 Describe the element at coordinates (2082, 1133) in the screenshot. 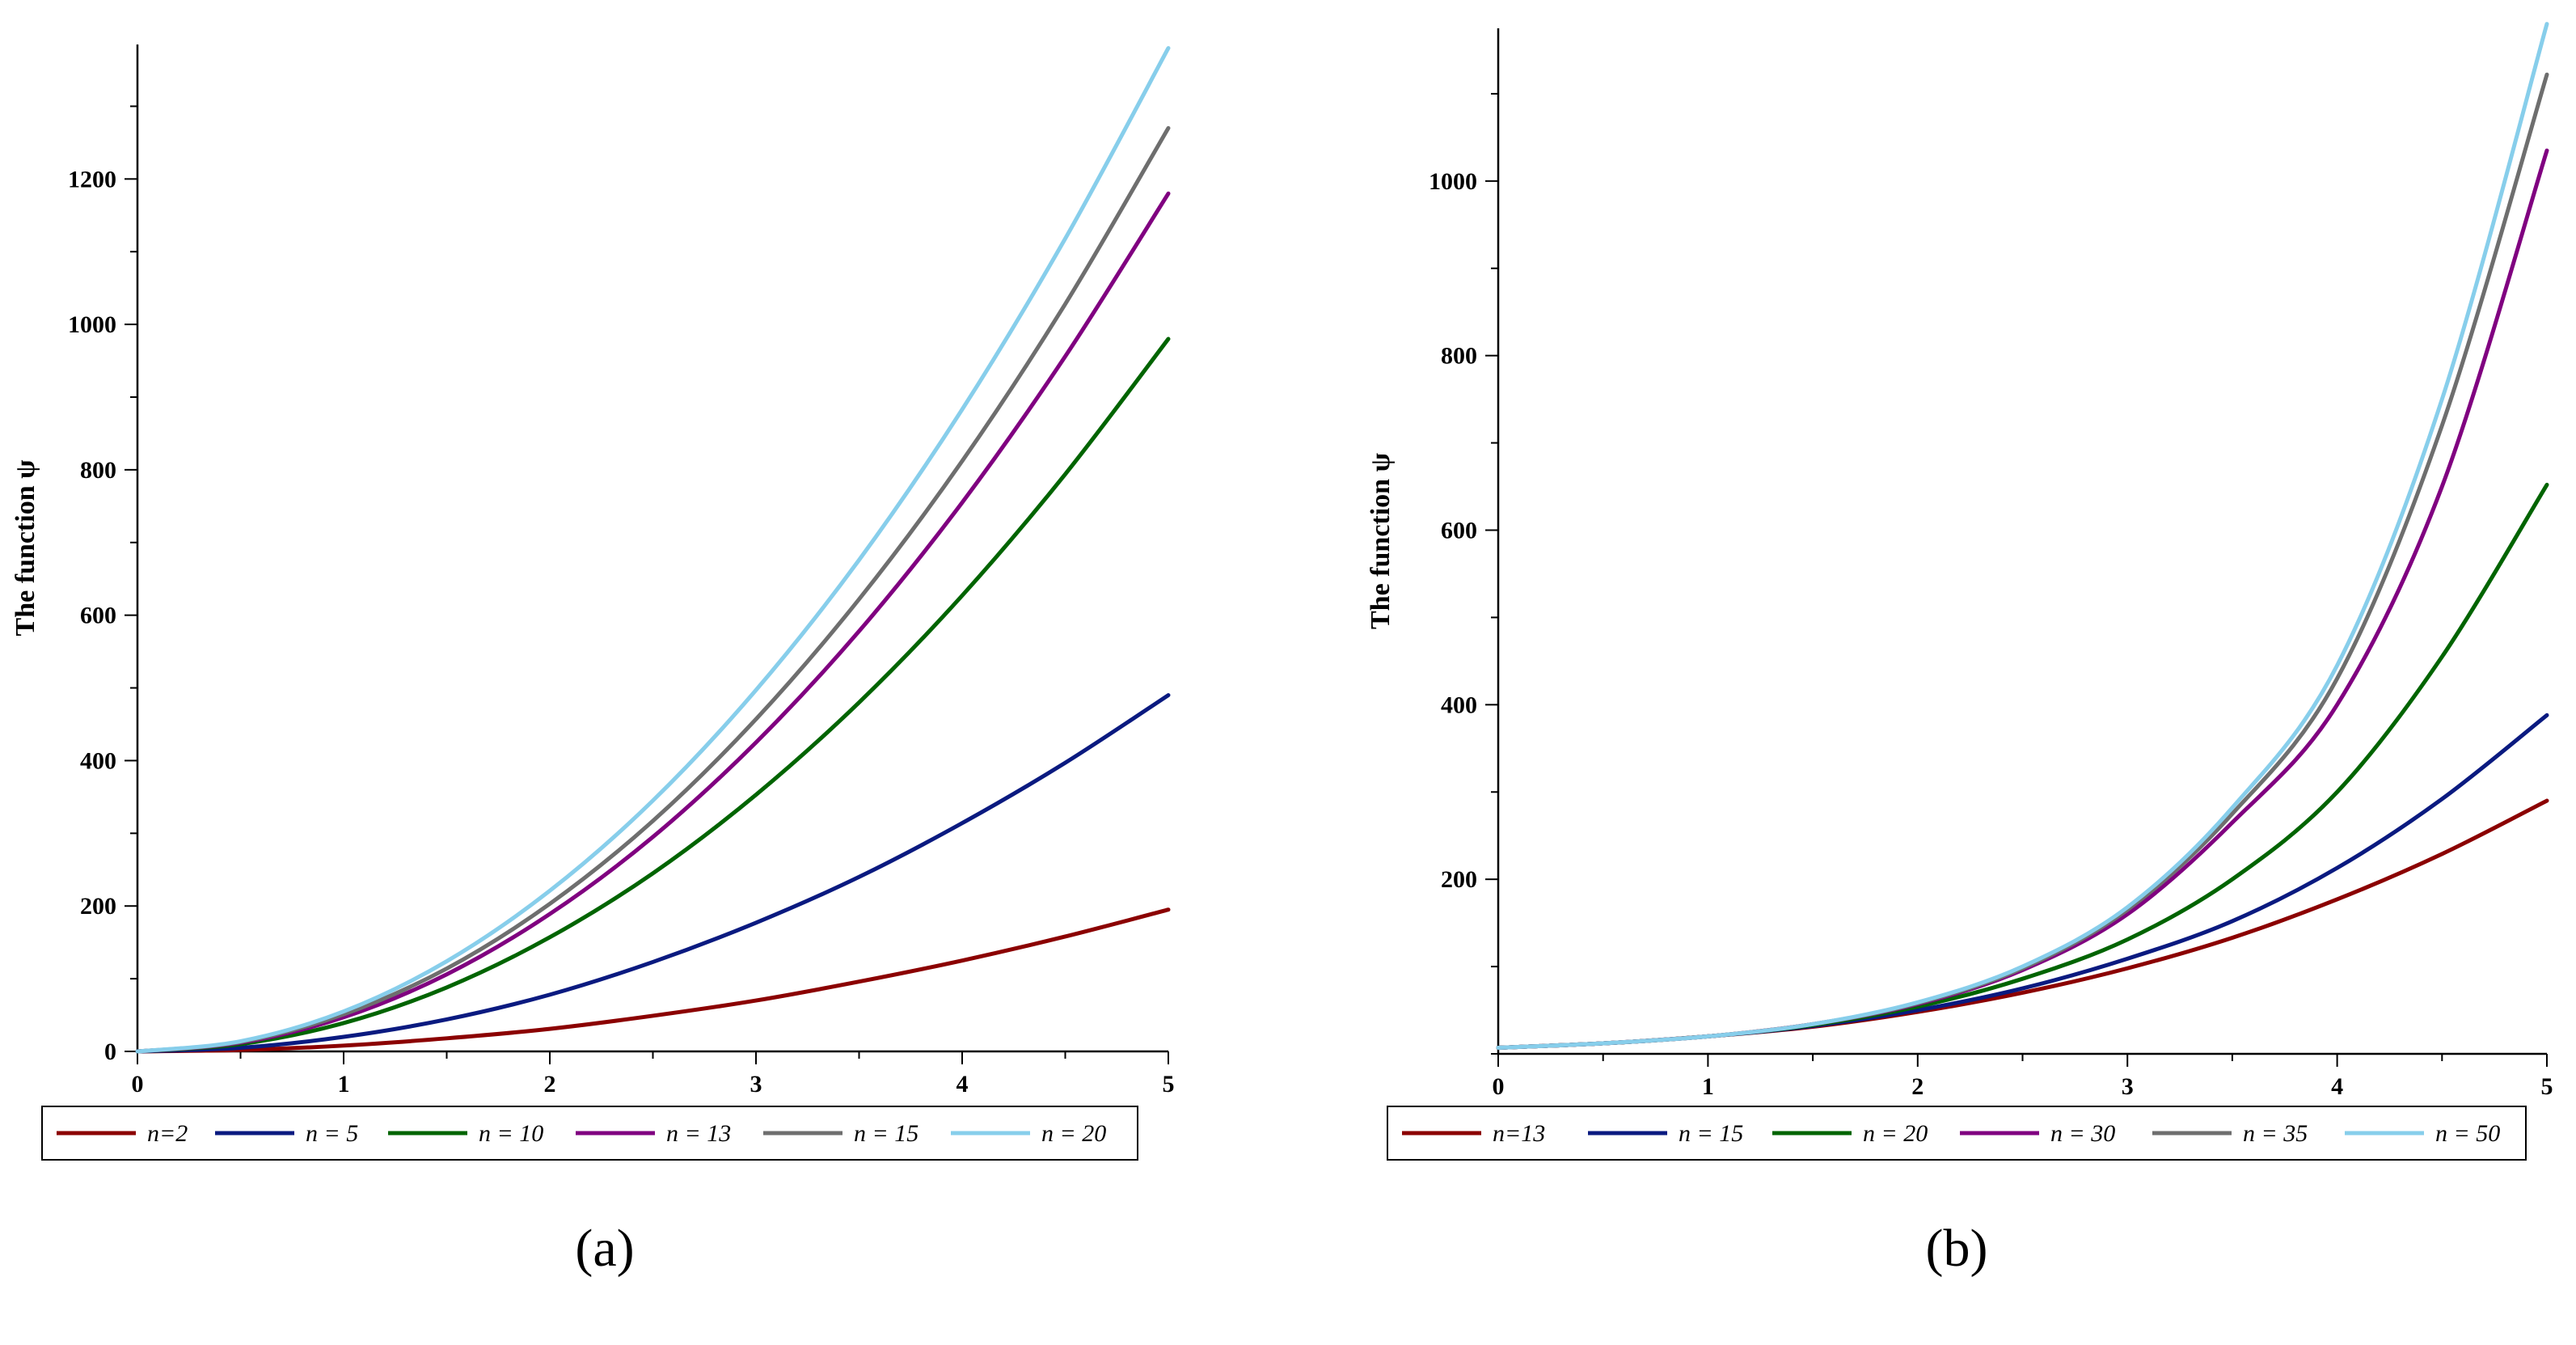

I see `legend-label-4: n = 30` at that location.